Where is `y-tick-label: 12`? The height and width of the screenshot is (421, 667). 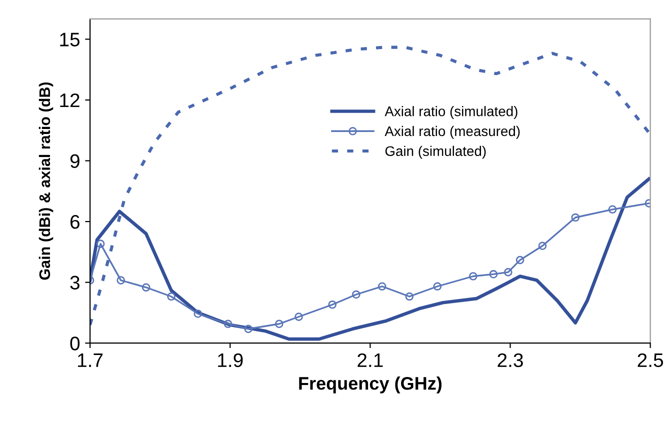 y-tick-label: 12 is located at coordinates (70, 100).